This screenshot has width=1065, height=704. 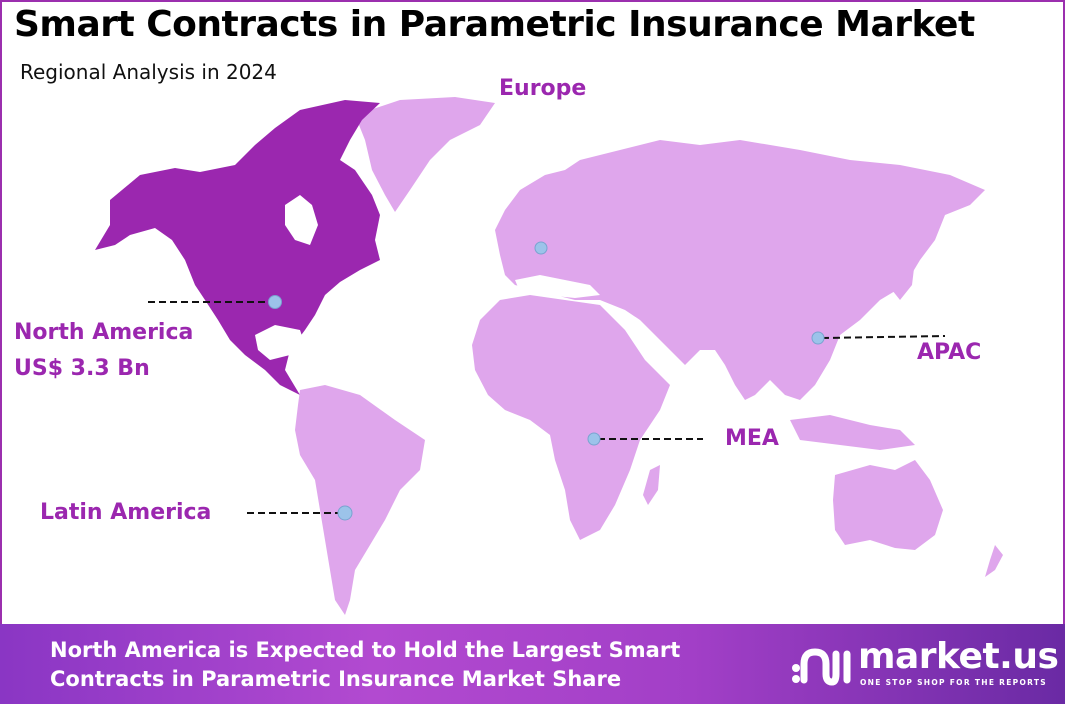 I want to click on uk-shape, so click(x=508, y=231).